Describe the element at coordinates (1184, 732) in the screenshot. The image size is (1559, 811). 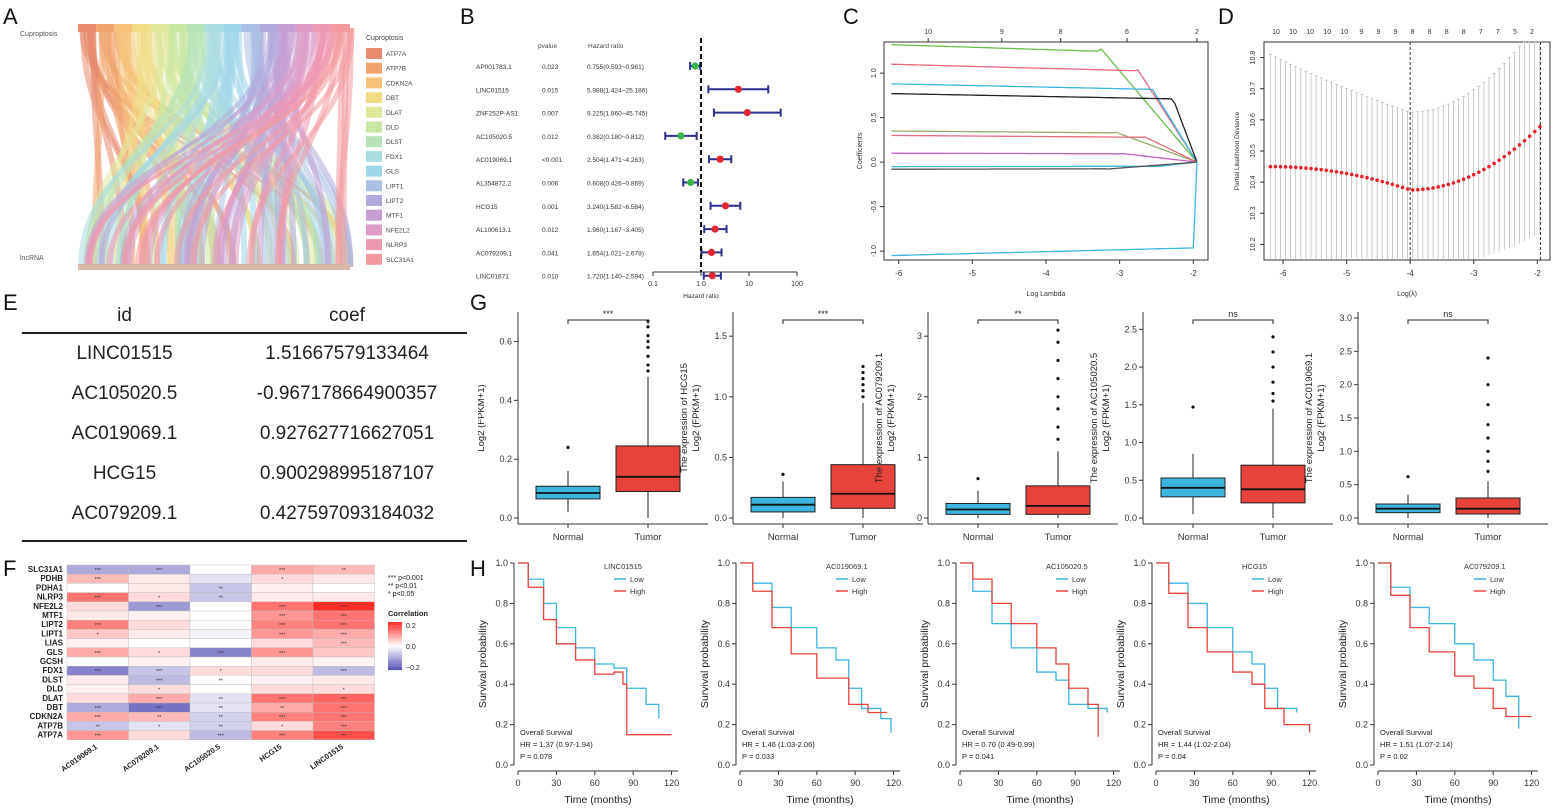
I see `os-label: Overall Survival` at that location.